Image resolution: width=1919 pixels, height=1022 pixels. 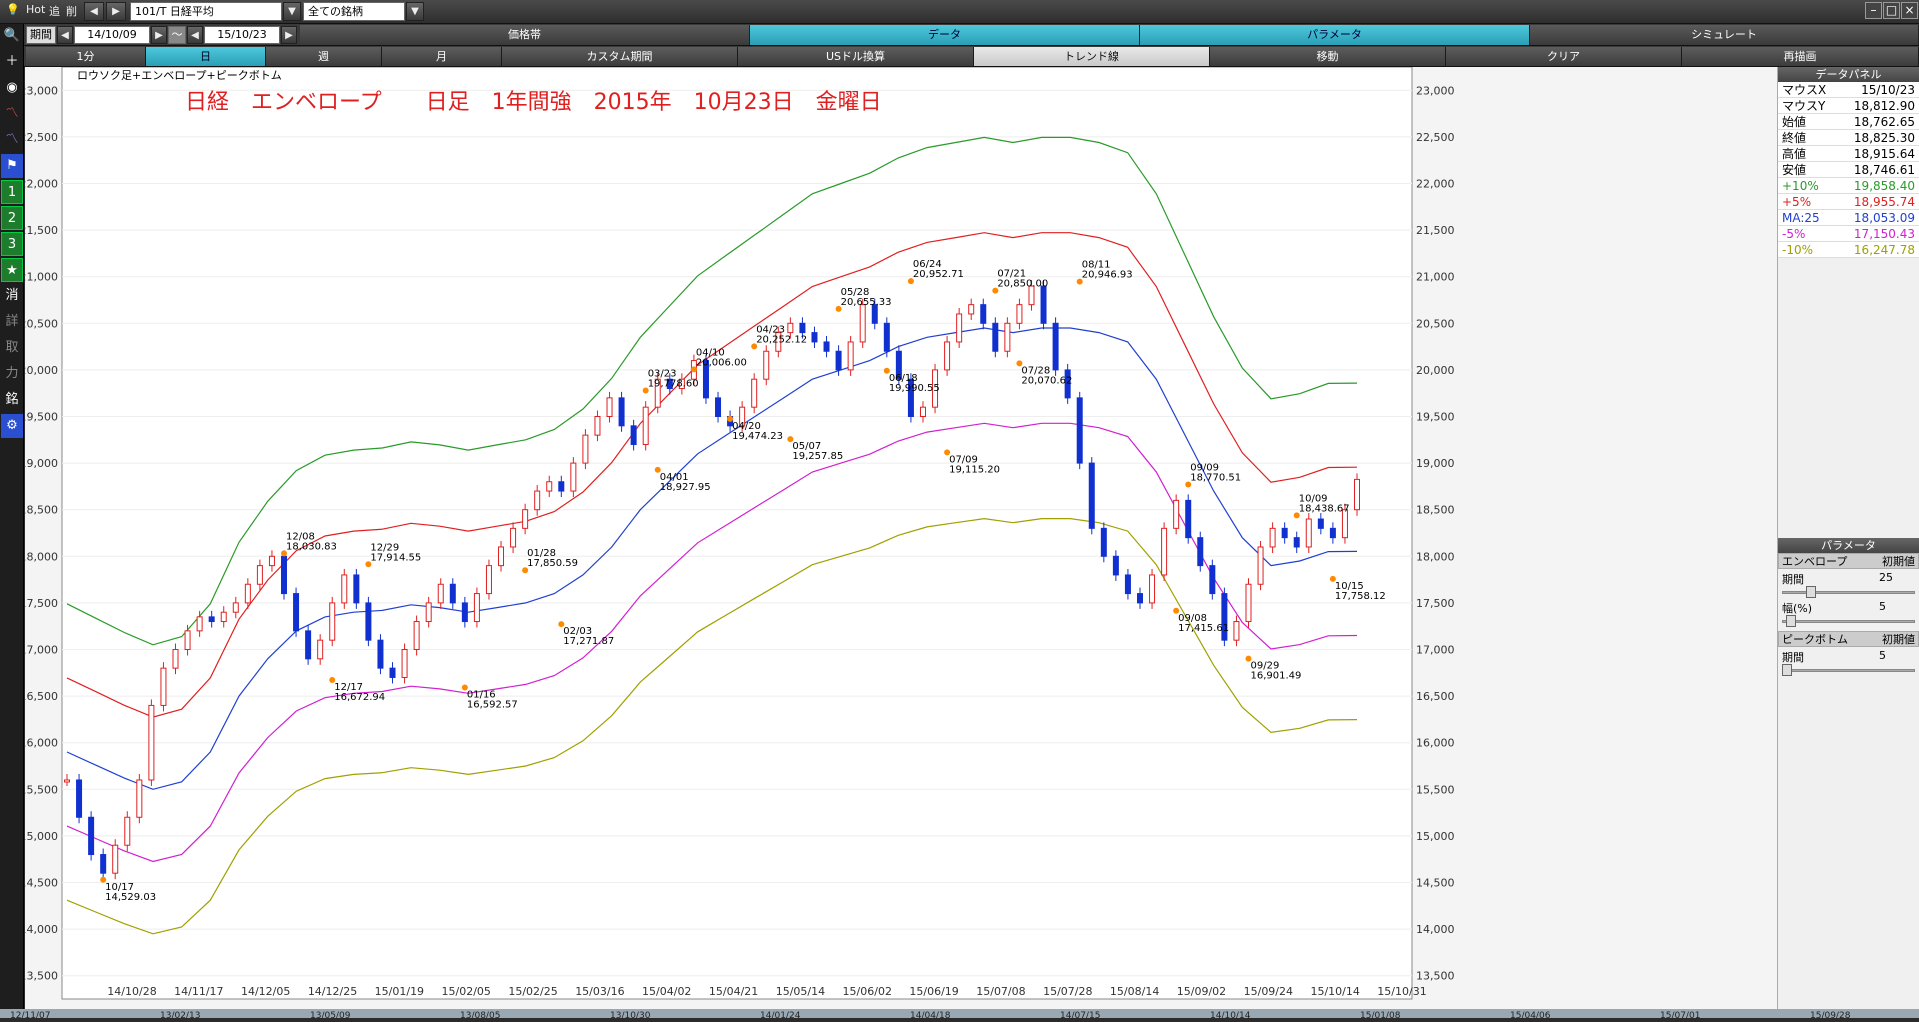 I want to click on data-row: MA:25 18,053.09, so click(x=1848, y=218).